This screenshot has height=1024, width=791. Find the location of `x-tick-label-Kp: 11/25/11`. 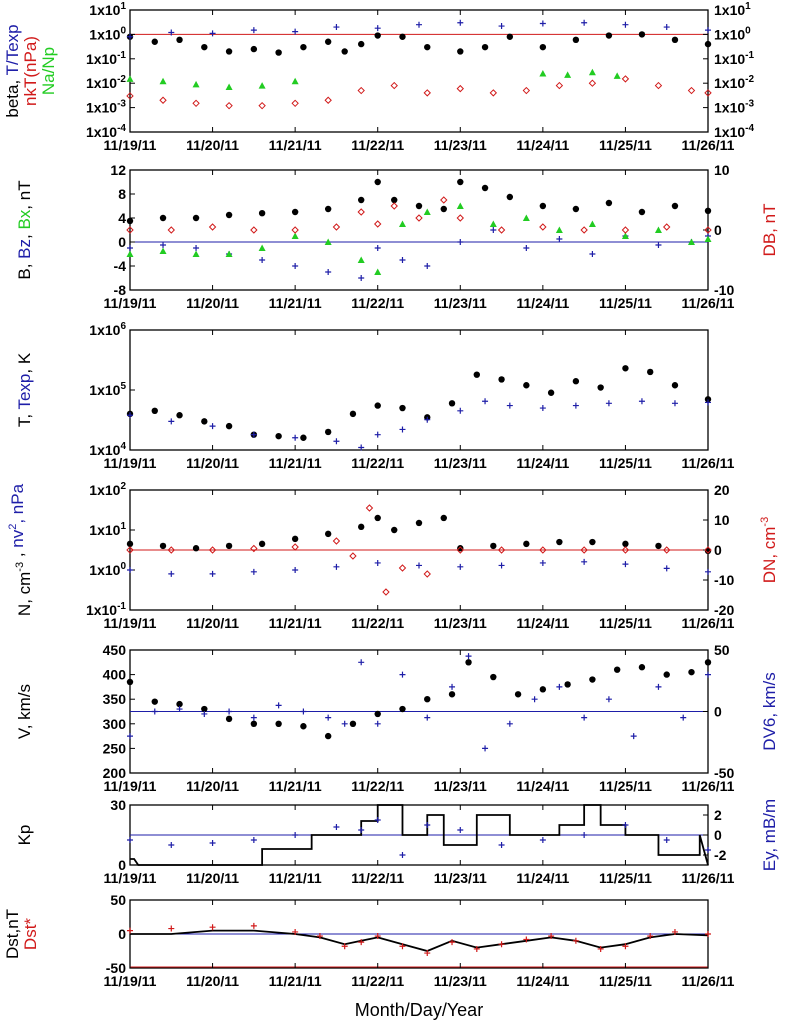

x-tick-label-Kp: 11/25/11 is located at coordinates (625, 878).